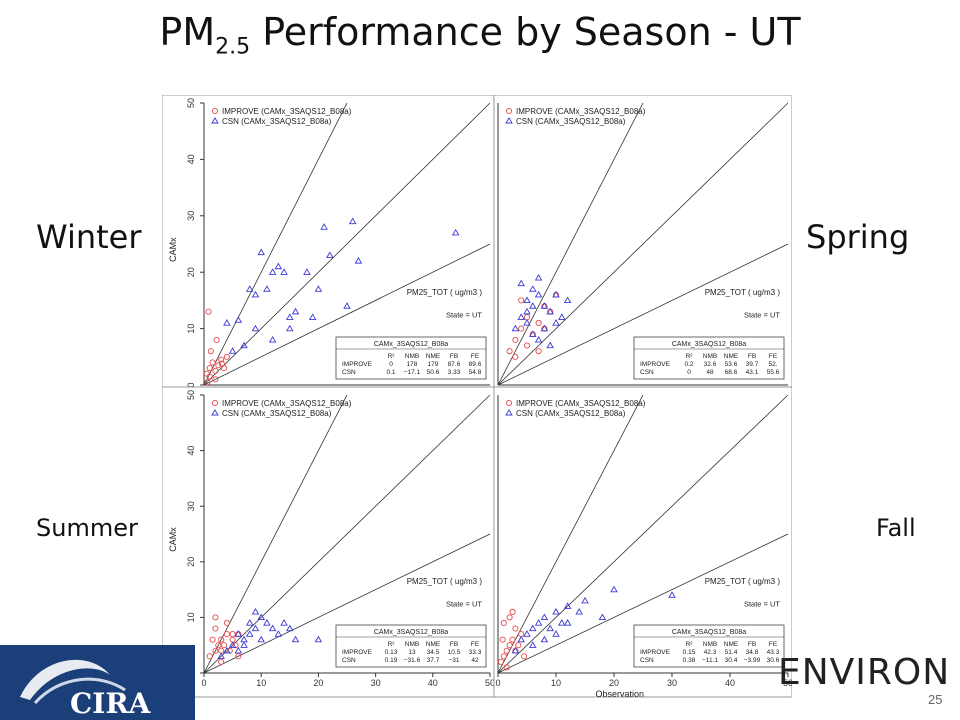 This screenshot has width=960, height=720. Describe the element at coordinates (412, 372) in the screenshot. I see `stats-value-cell: −17.1` at that location.